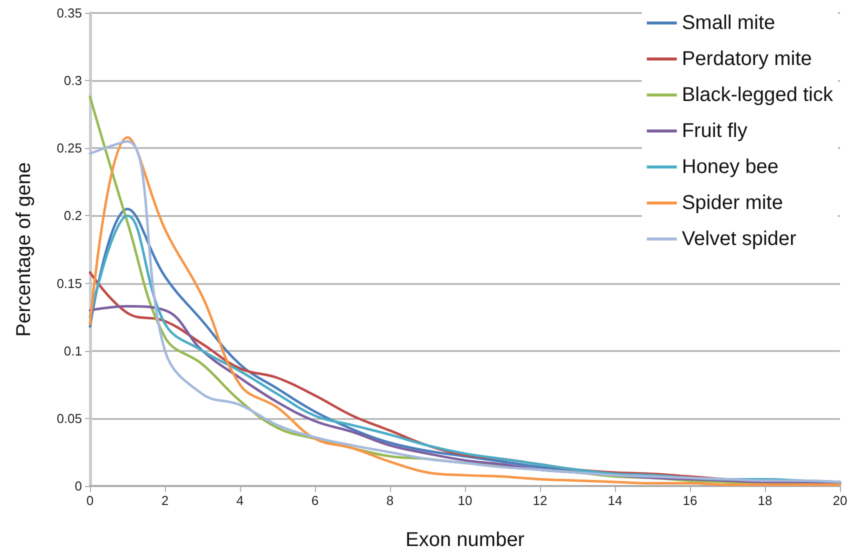 The image size is (853, 560). What do you see at coordinates (715, 131) in the screenshot?
I see `legend-label: Fruit fly` at bounding box center [715, 131].